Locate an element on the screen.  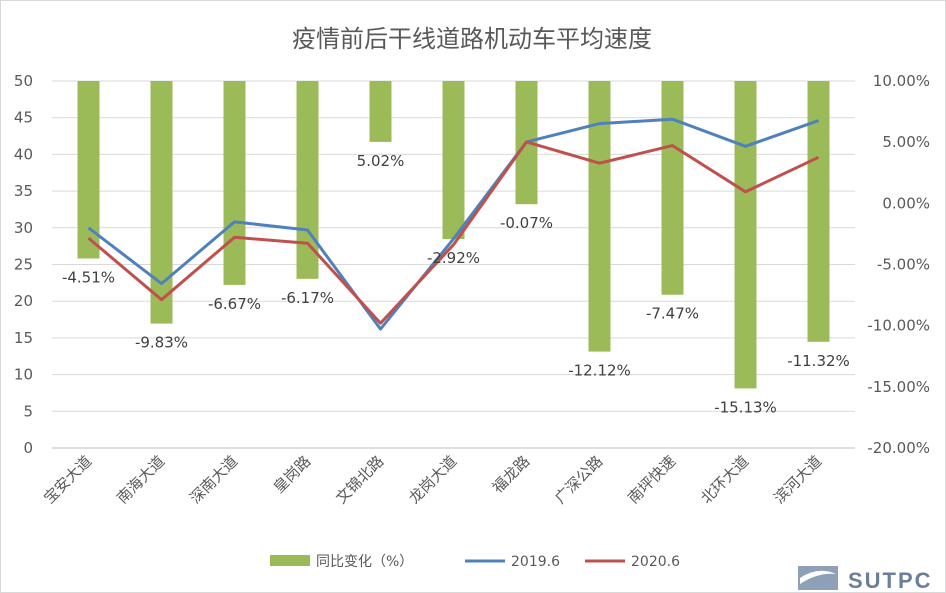
left-axis-tick: 5 is located at coordinates (28, 411).